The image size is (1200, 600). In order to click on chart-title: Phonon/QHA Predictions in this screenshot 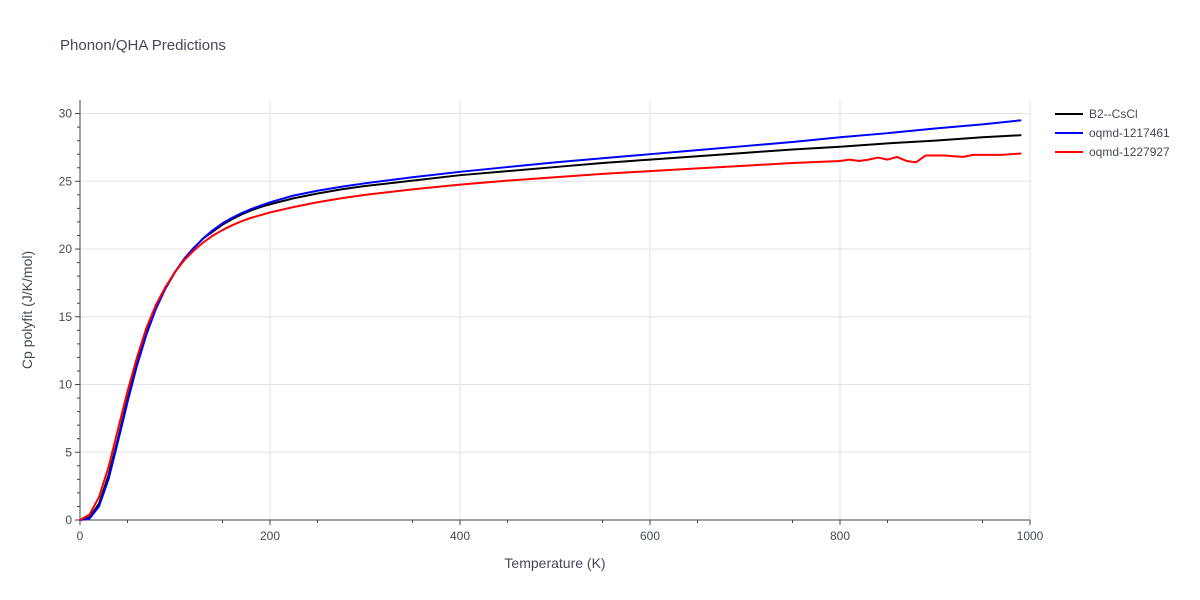, I will do `click(143, 45)`.